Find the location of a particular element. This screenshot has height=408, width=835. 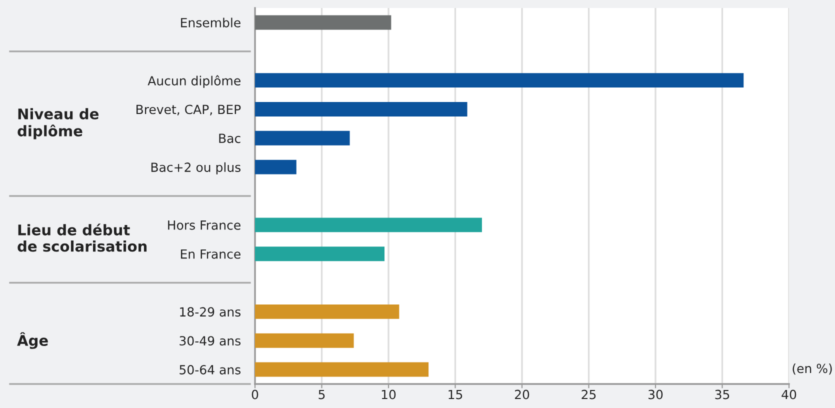

text: Âge is located at coordinates (32, 340).